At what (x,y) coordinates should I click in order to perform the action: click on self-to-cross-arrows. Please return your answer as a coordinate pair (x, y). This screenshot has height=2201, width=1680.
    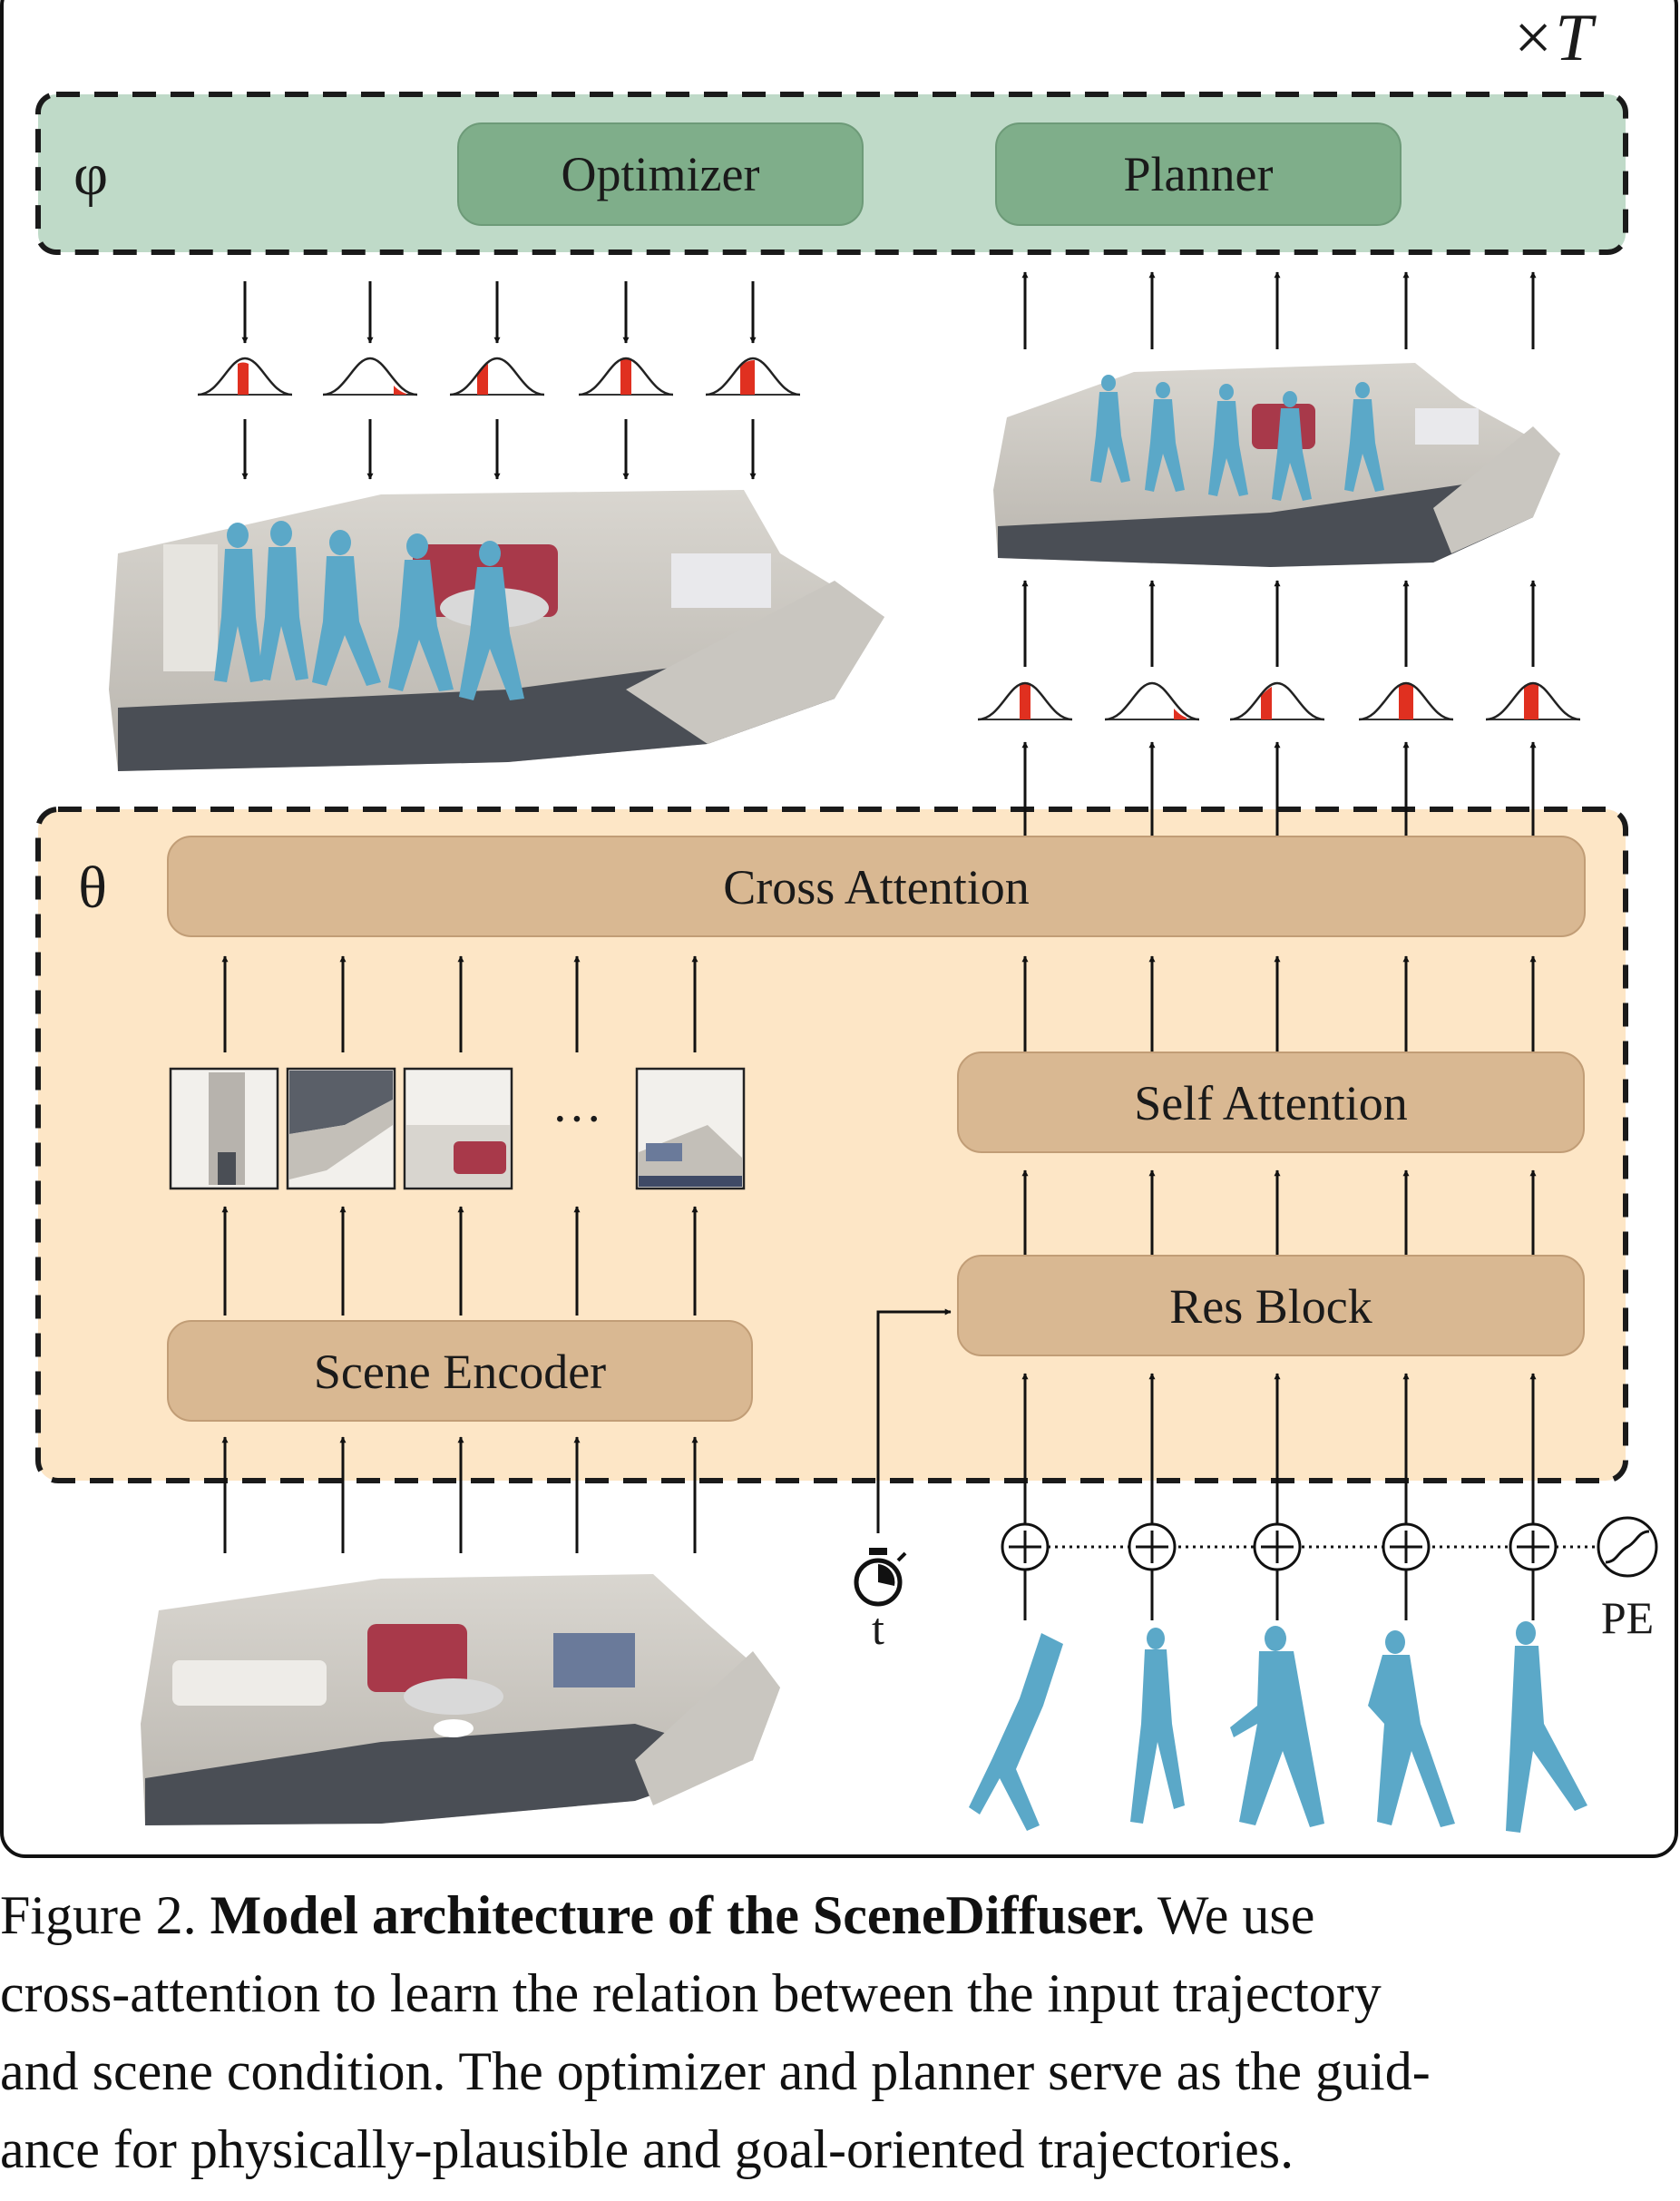
    Looking at the image, I should click on (1279, 1004).